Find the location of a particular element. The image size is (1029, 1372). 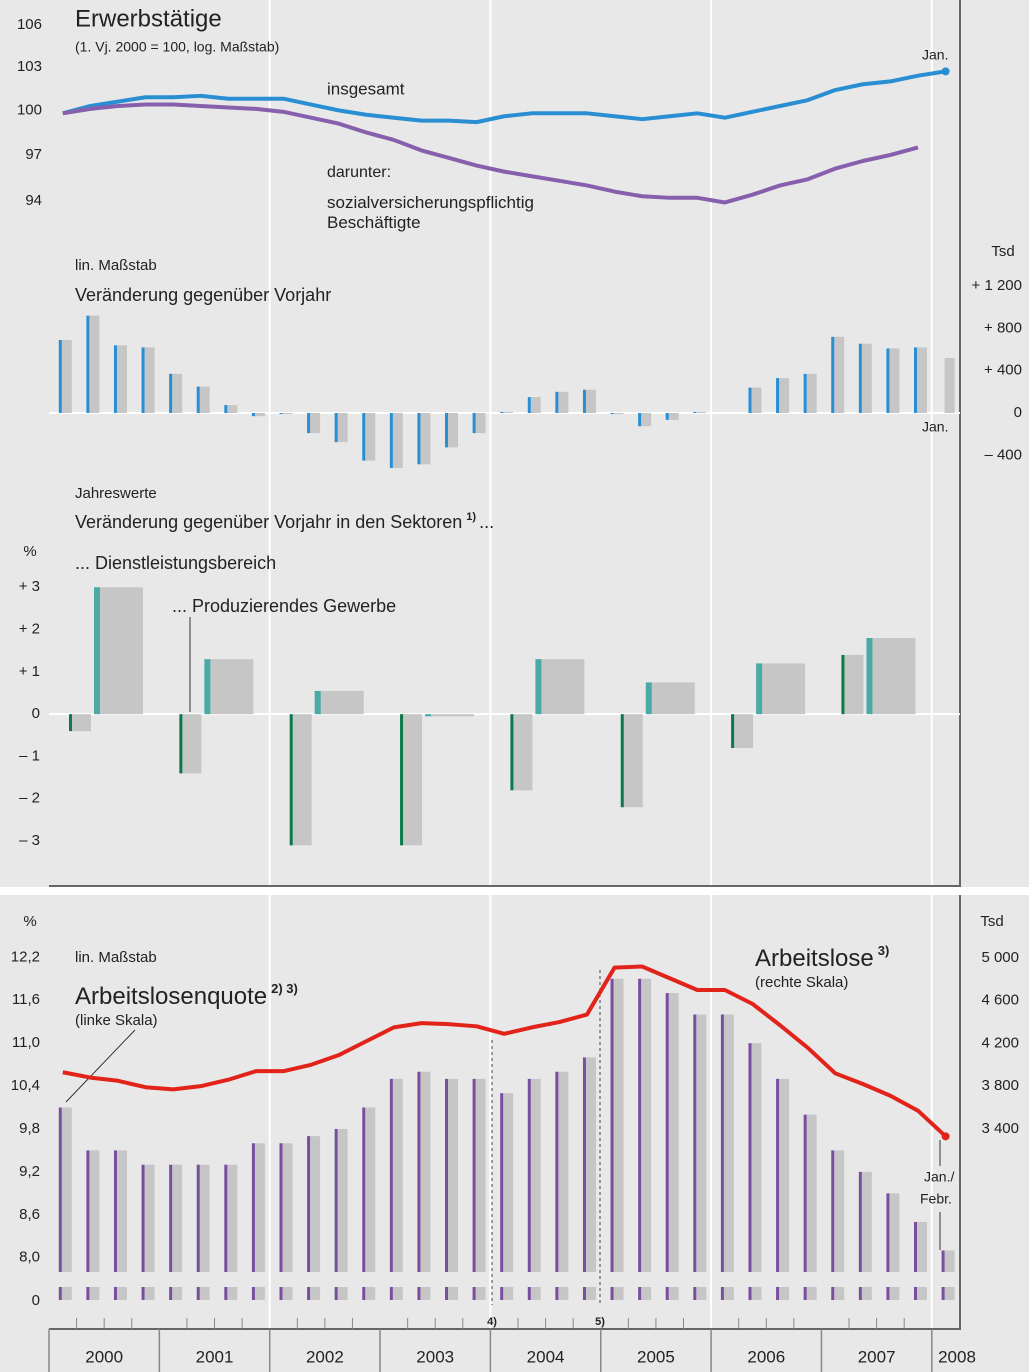

x-tick-label: 2000 is located at coordinates (104, 1356).